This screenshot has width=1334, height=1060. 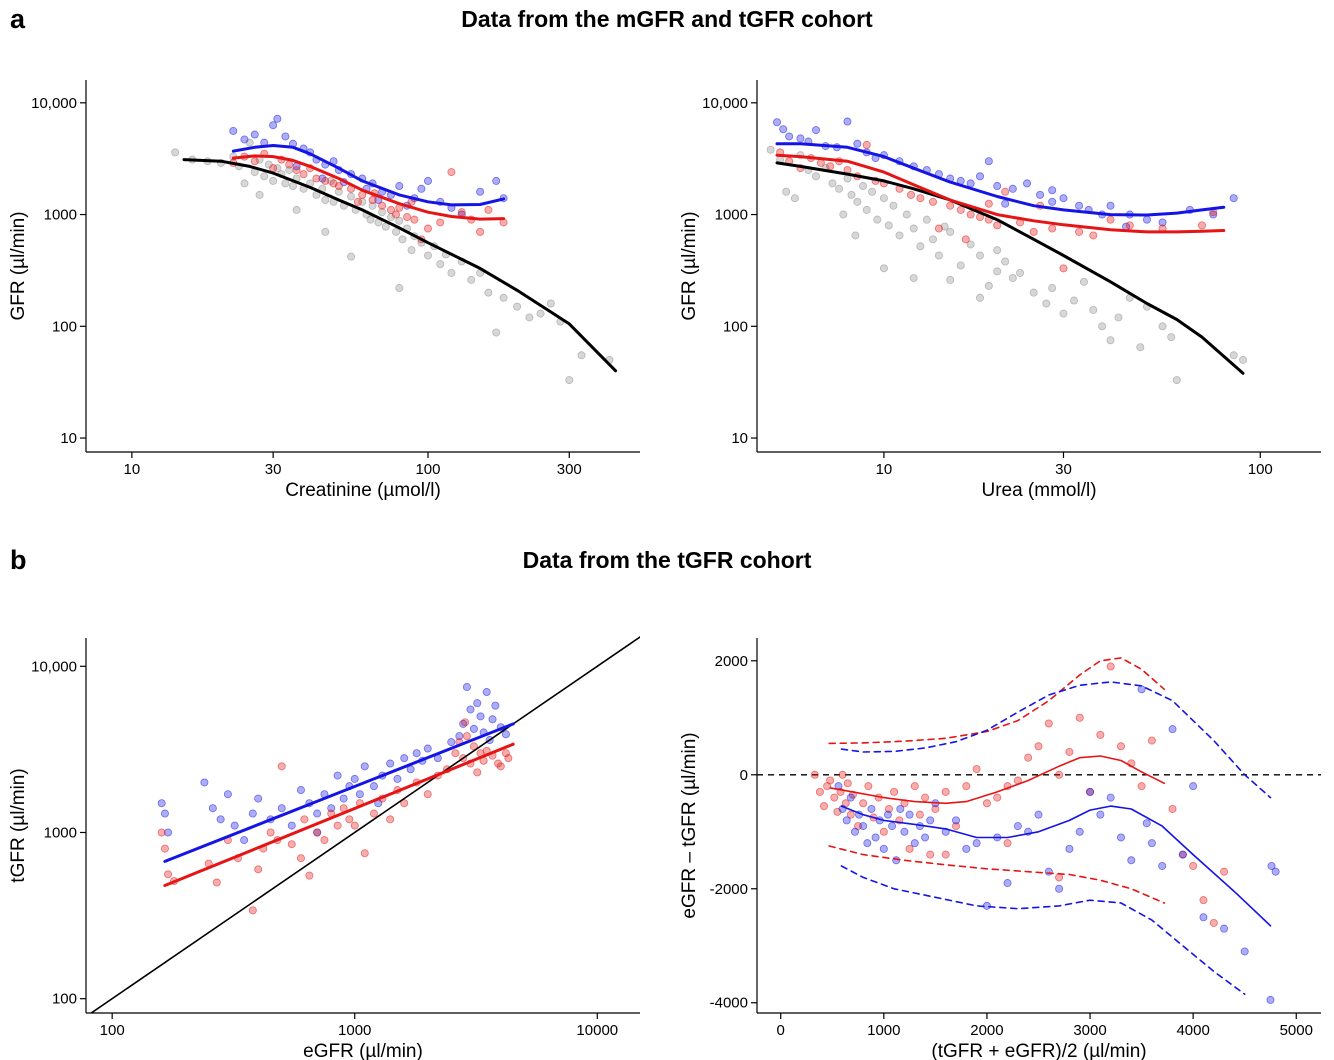 What do you see at coordinates (1192, 1030) in the screenshot?
I see `x-tick-label: 4000` at bounding box center [1192, 1030].